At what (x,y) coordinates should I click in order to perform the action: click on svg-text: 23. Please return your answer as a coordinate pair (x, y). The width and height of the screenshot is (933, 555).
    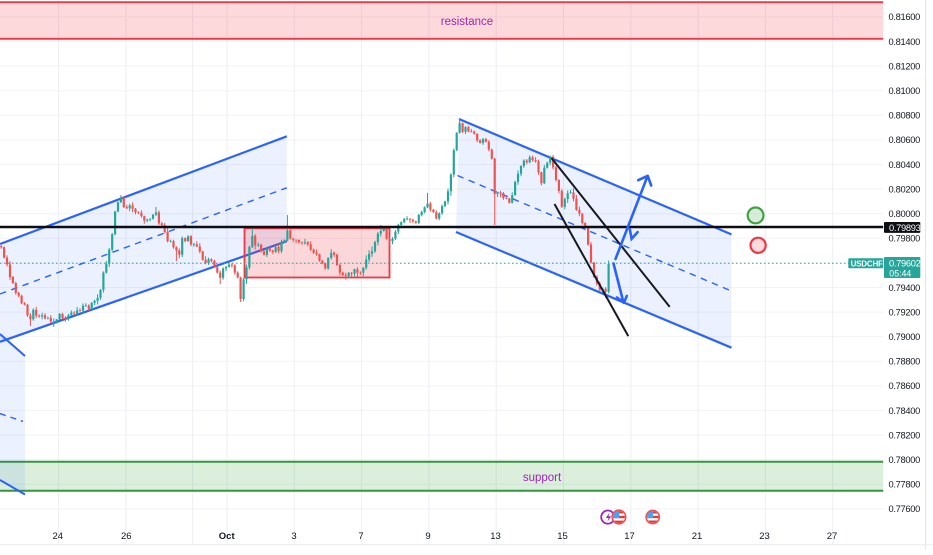
    Looking at the image, I should click on (764, 536).